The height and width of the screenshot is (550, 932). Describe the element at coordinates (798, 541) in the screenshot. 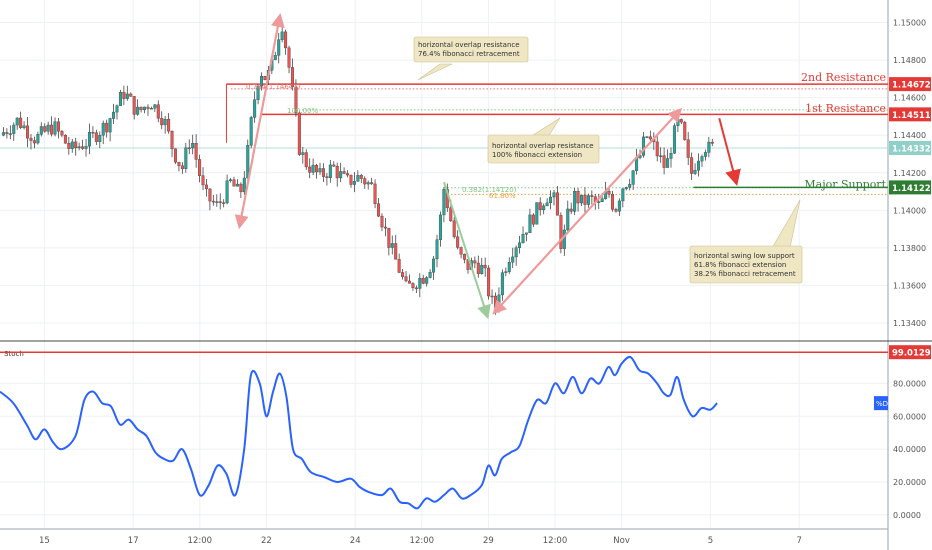

I see `time-tick-label: 7` at that location.